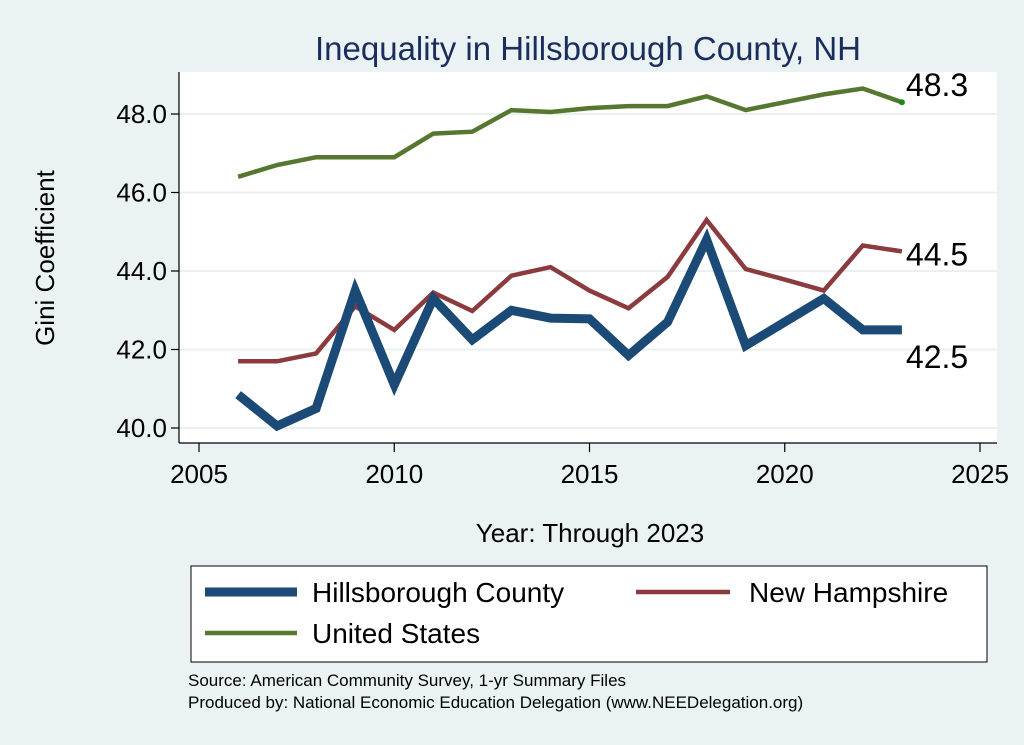  Describe the element at coordinates (570, 132) in the screenshot. I see `series-line-united-states` at that location.